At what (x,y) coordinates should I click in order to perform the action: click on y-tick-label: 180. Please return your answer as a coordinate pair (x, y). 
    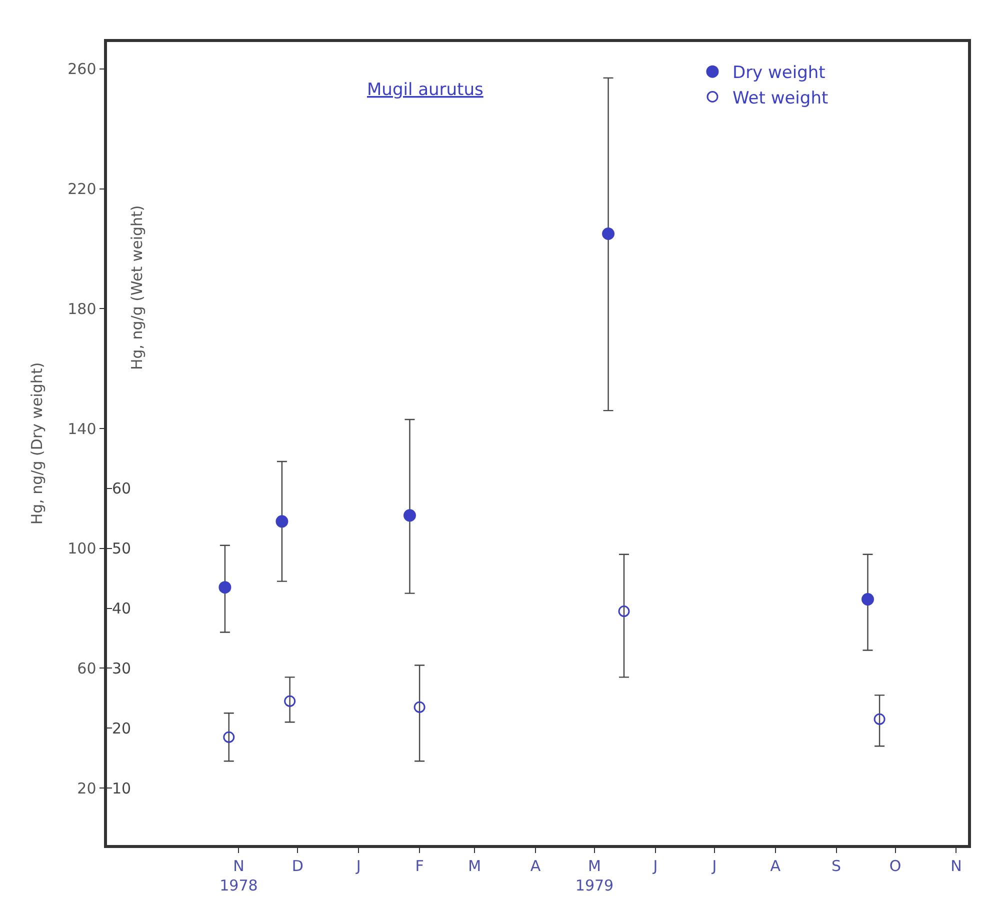
    Looking at the image, I should click on (82, 309).